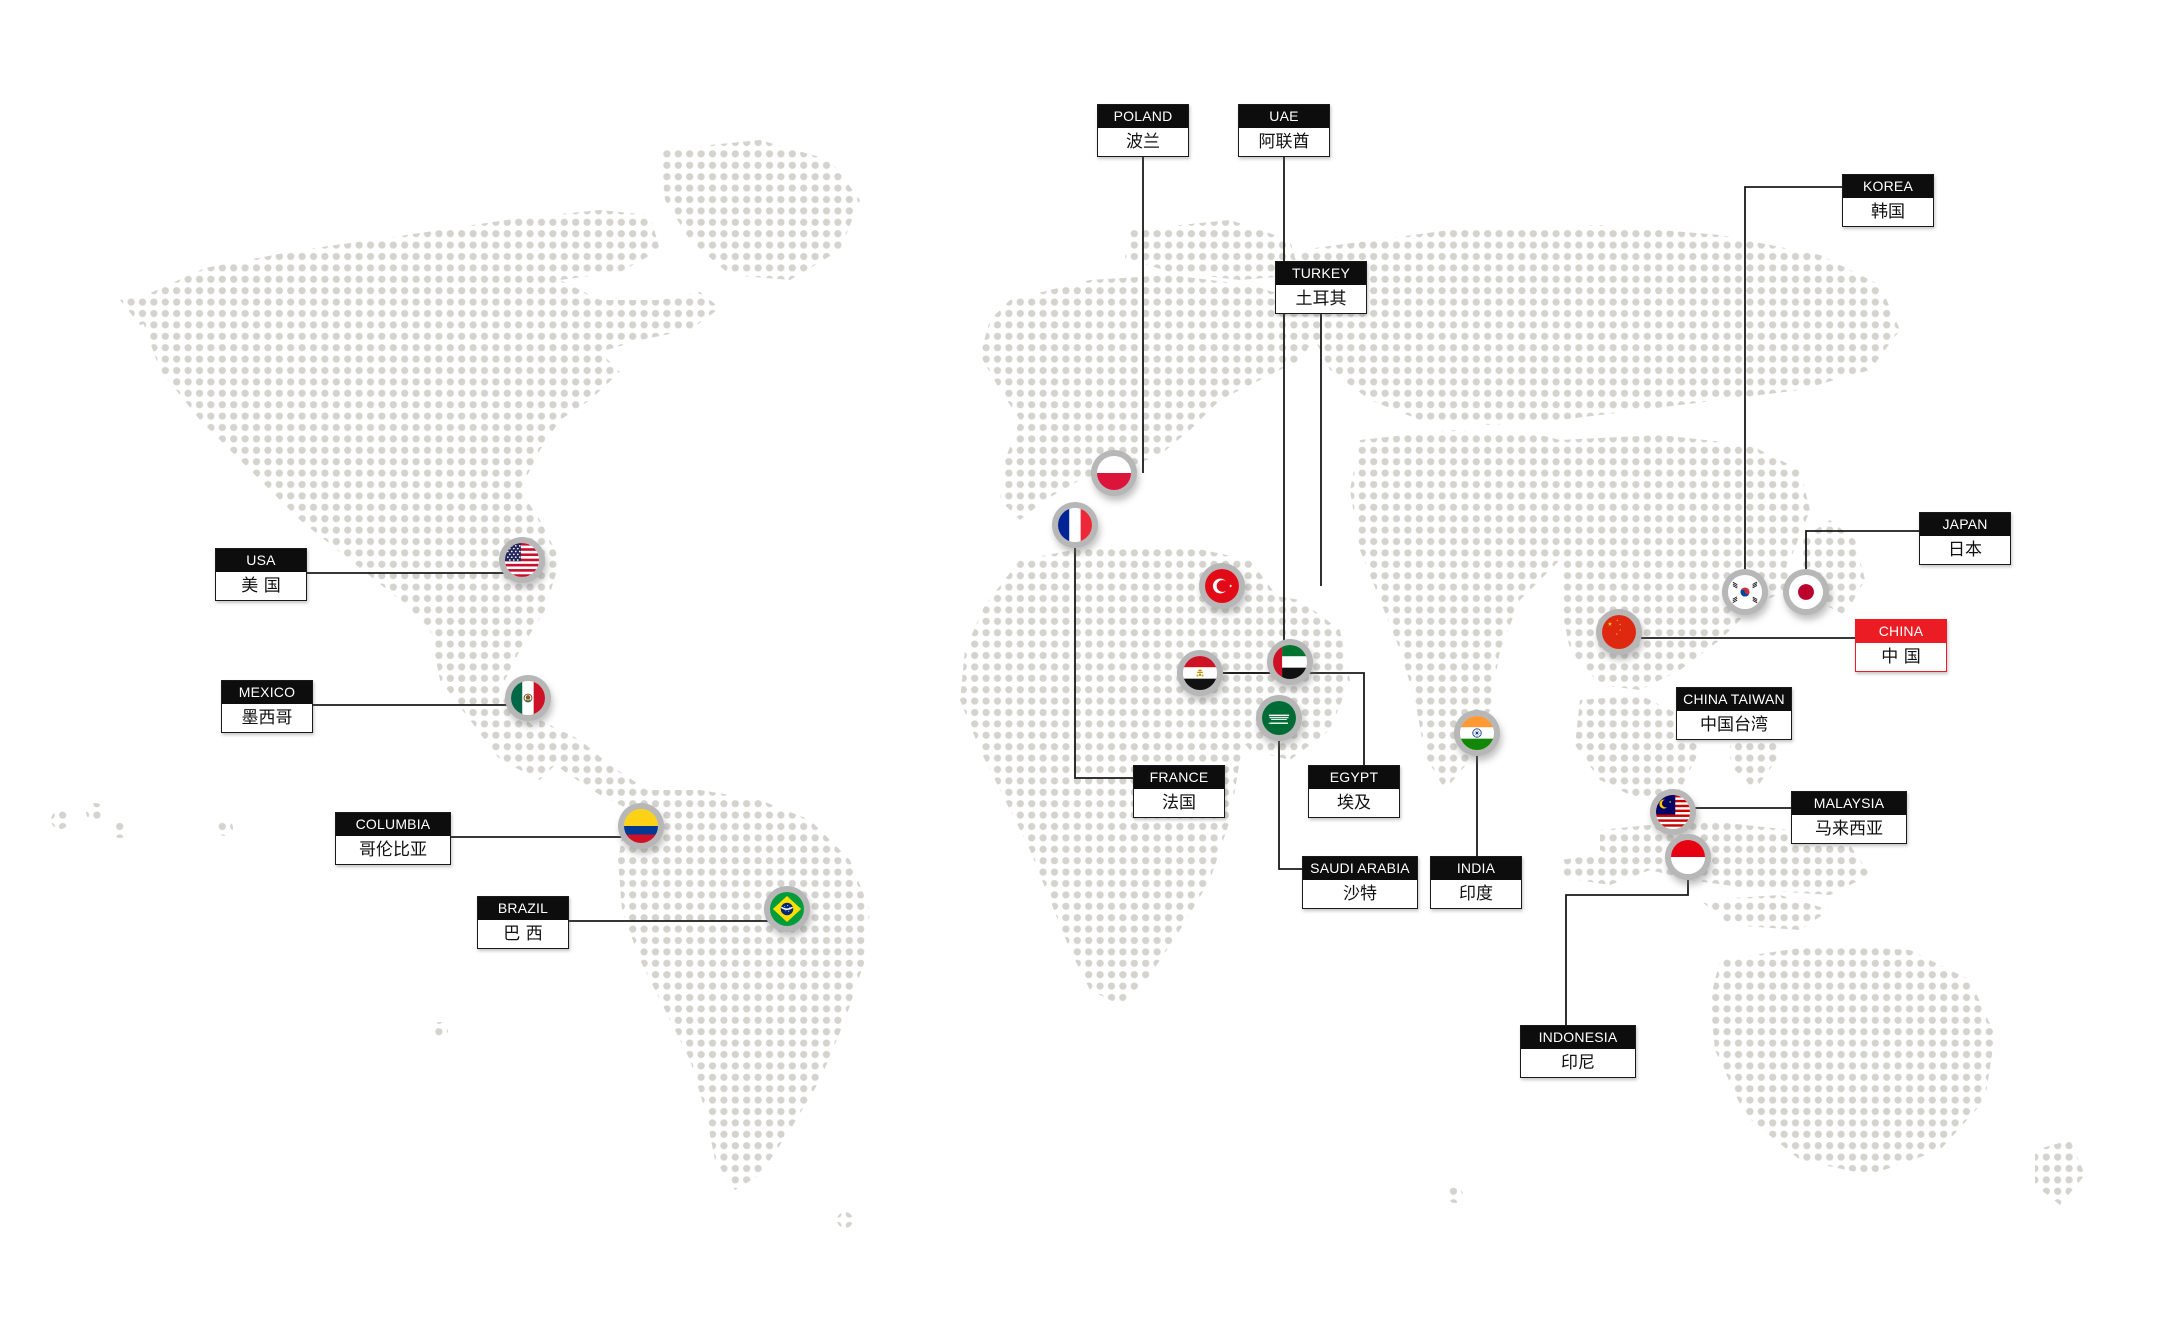 The height and width of the screenshot is (1328, 2157). I want to click on country-label-korea: KOREA 韩国, so click(1888, 200).